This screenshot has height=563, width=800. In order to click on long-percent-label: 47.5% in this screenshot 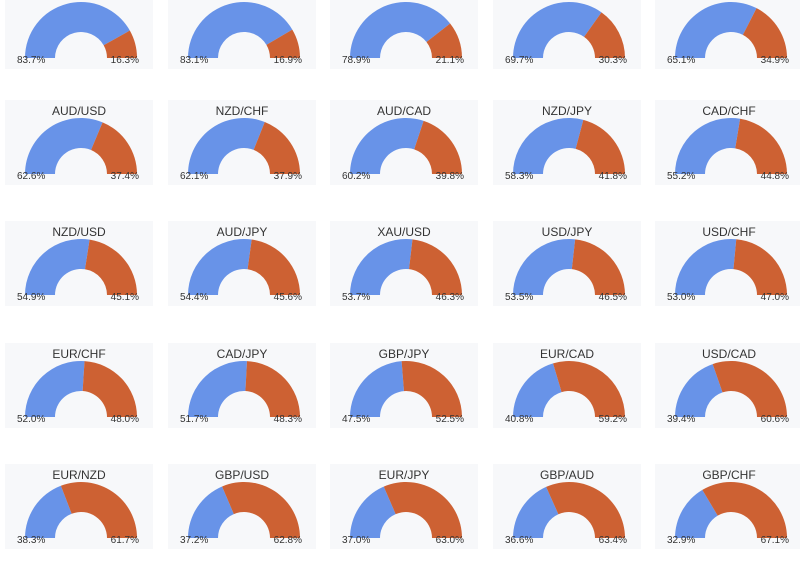, I will do `click(356, 419)`.